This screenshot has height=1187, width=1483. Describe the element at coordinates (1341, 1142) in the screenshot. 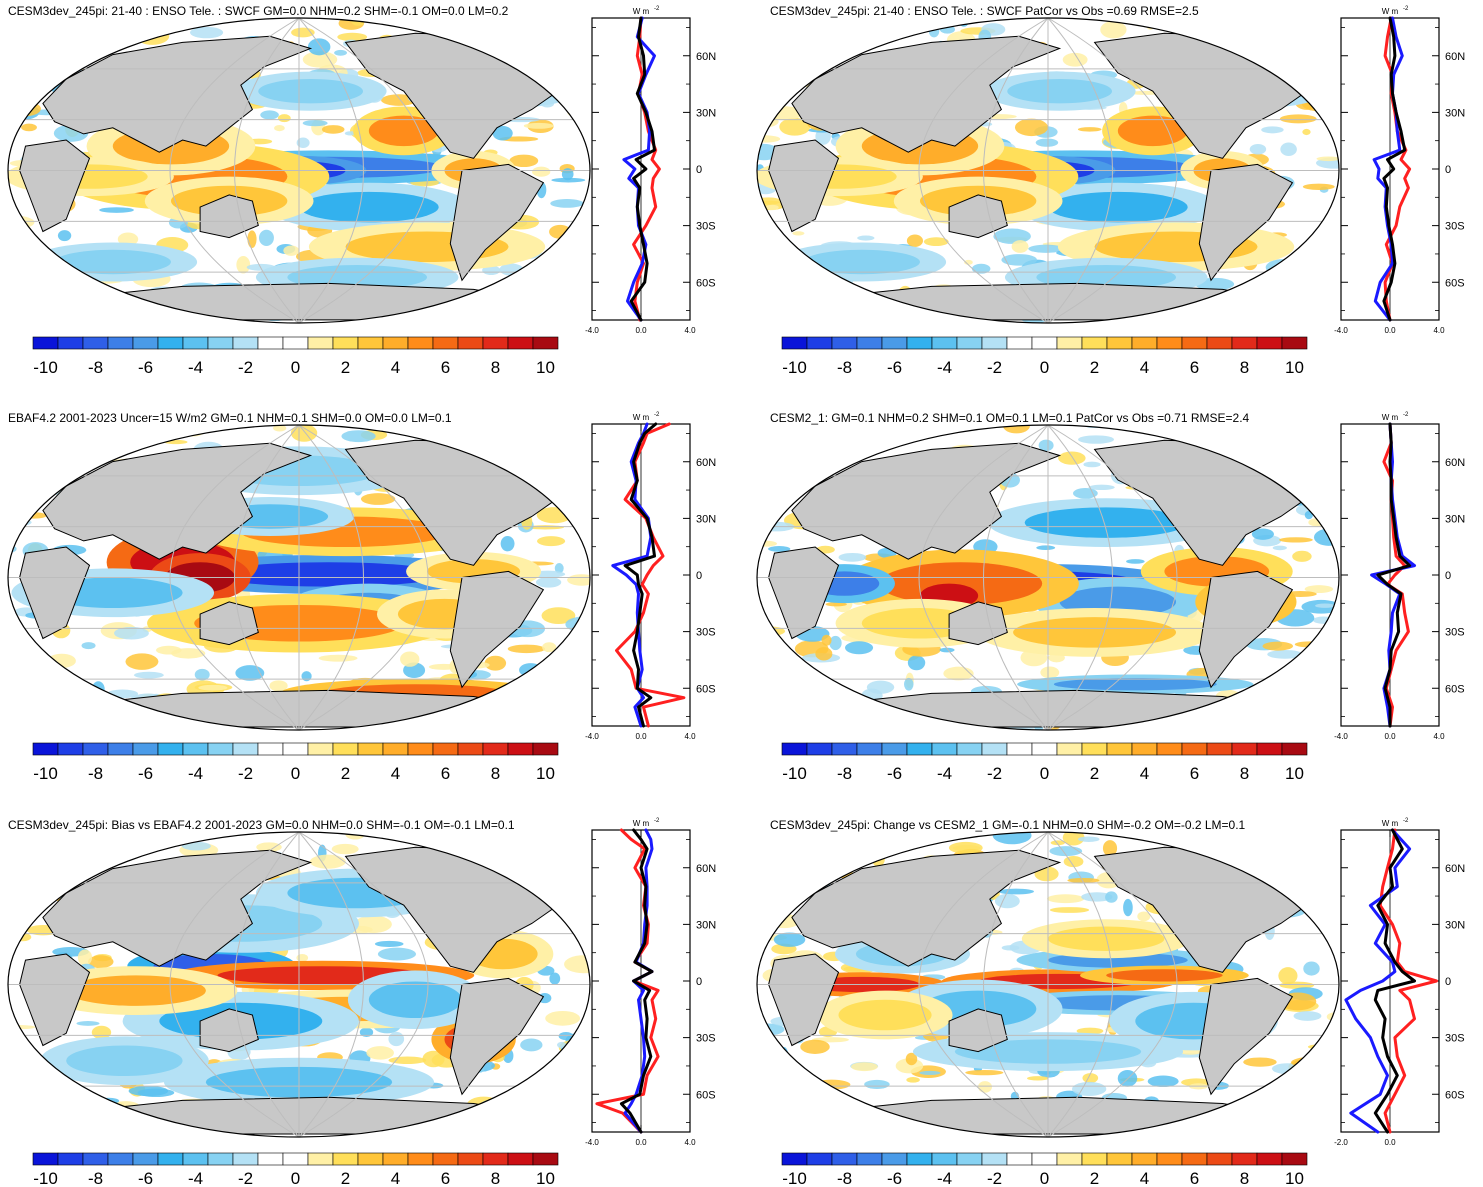

I see `zonal-x-tick-label: -2.0` at that location.